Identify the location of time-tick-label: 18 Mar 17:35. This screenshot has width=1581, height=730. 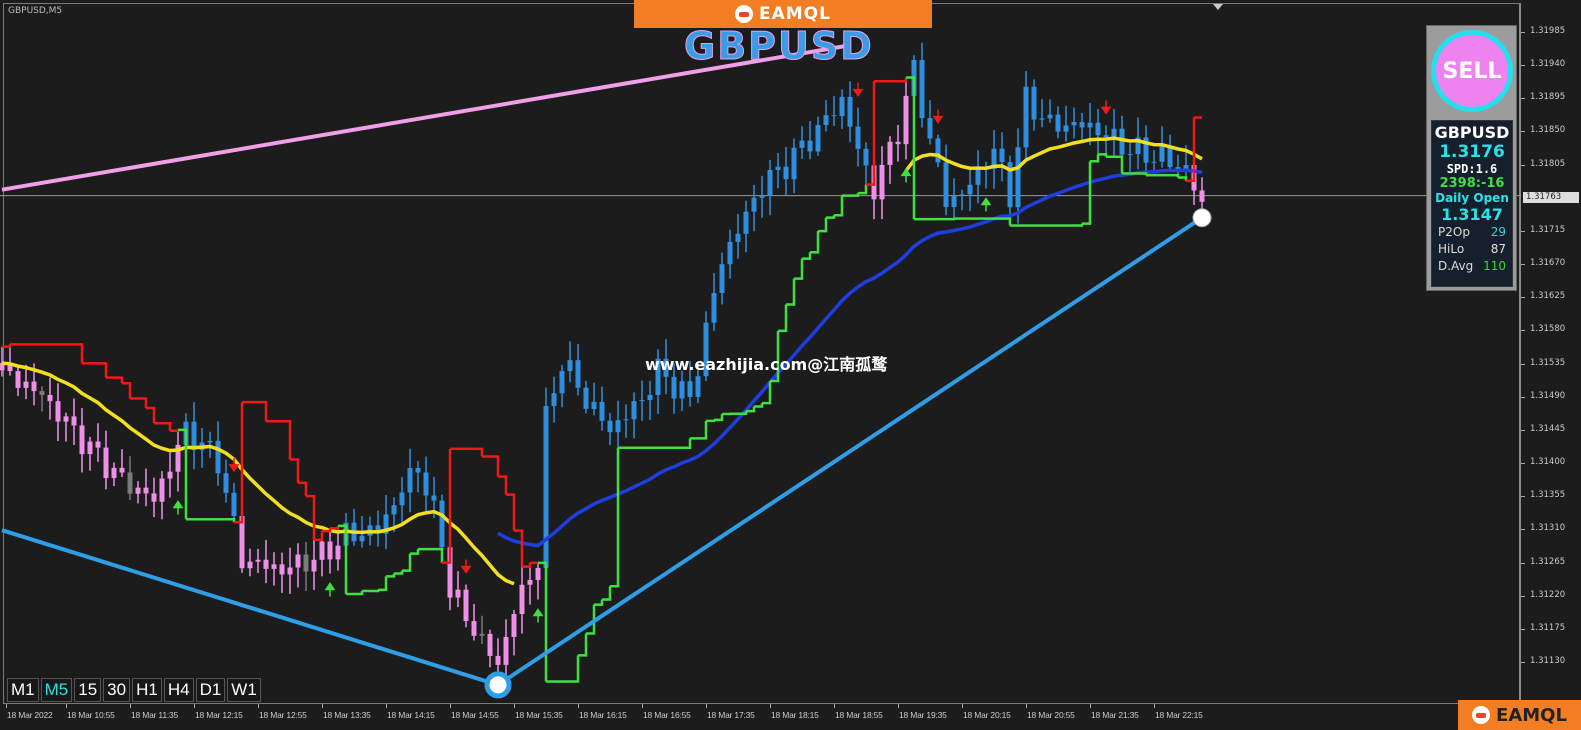
(731, 715).